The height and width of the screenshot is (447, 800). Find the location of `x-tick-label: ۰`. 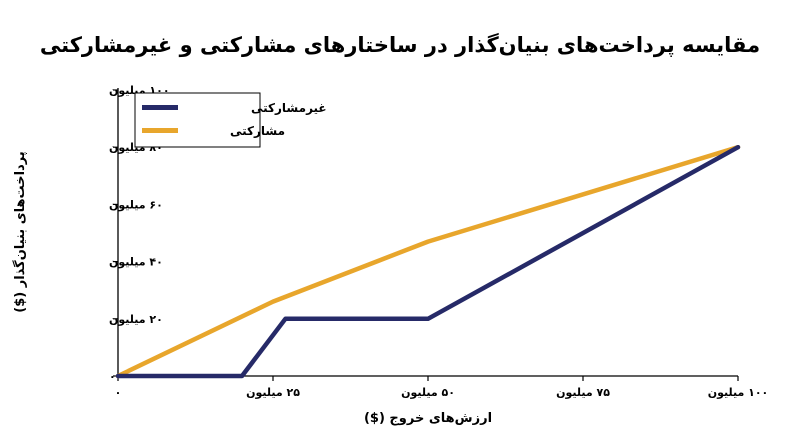

x-tick-label: ۰ is located at coordinates (118, 392).